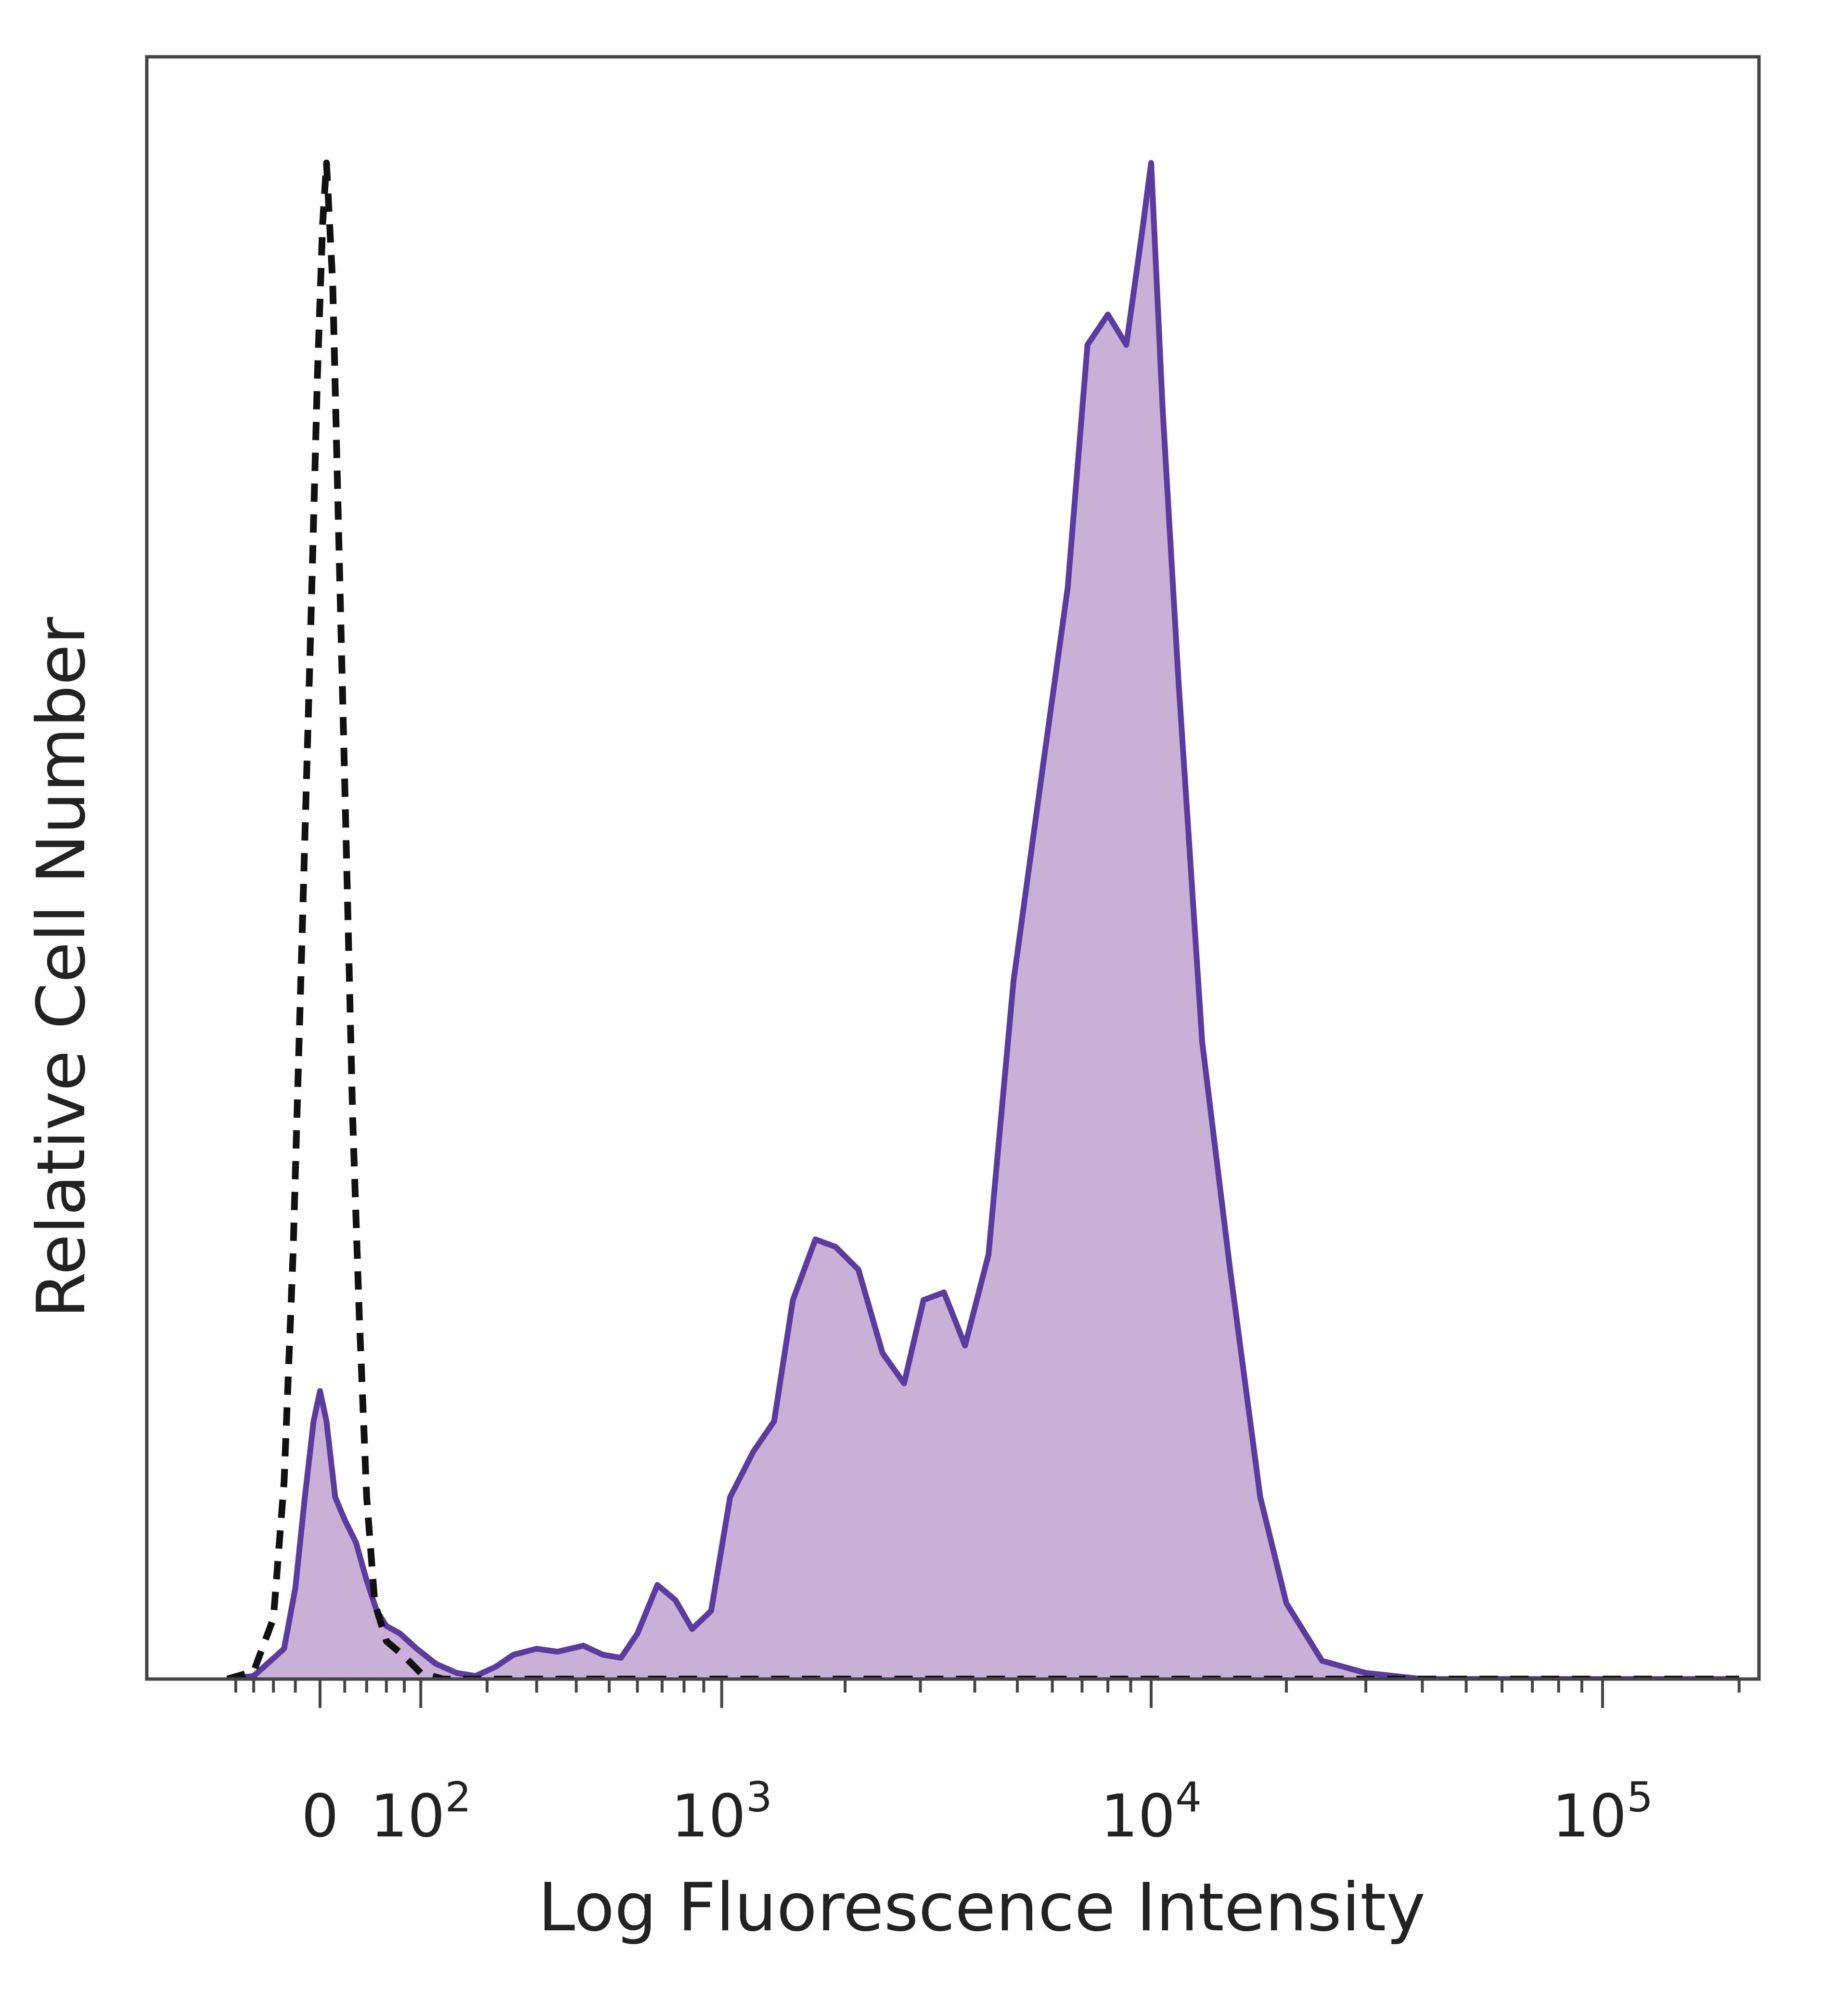 The width and height of the screenshot is (1848, 2003). What do you see at coordinates (61, 967) in the screenshot?
I see `y-axis-title: Relative Cell Number` at bounding box center [61, 967].